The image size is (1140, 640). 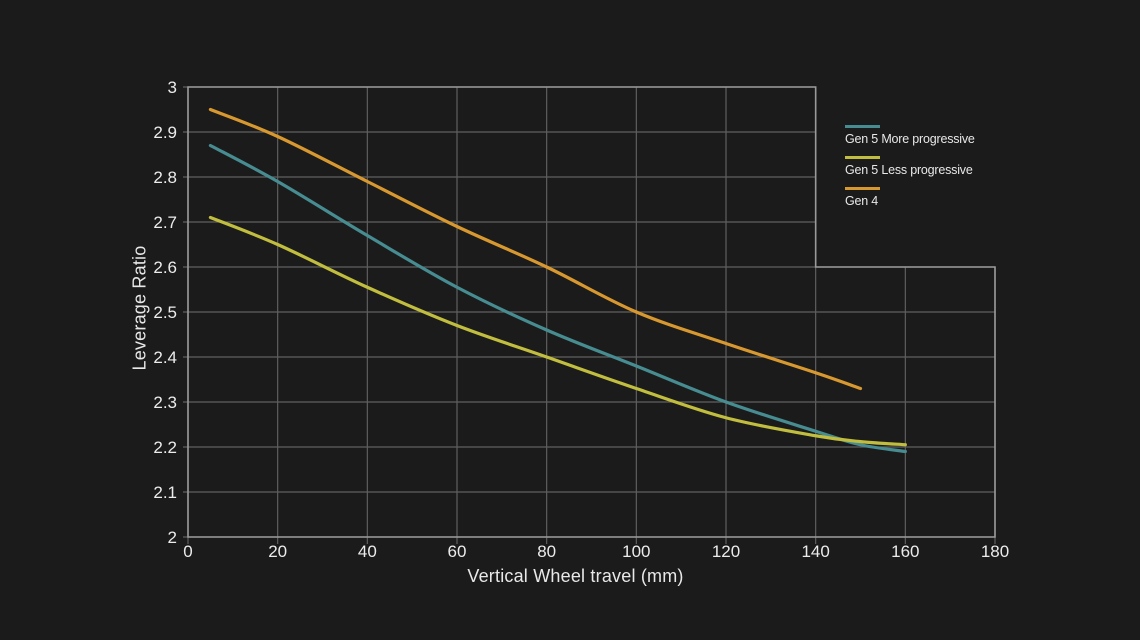 What do you see at coordinates (815, 551) in the screenshot?
I see `x-tick-label: 140` at bounding box center [815, 551].